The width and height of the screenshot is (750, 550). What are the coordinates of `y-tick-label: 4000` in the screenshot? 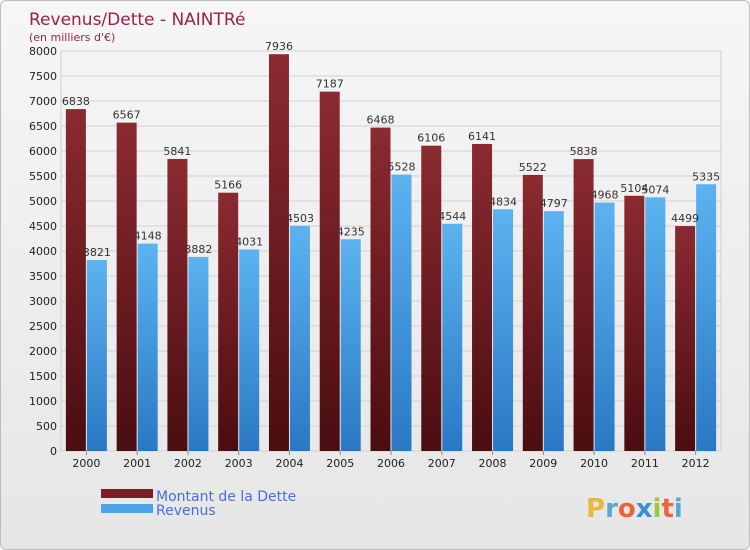 It's located at (43, 251).